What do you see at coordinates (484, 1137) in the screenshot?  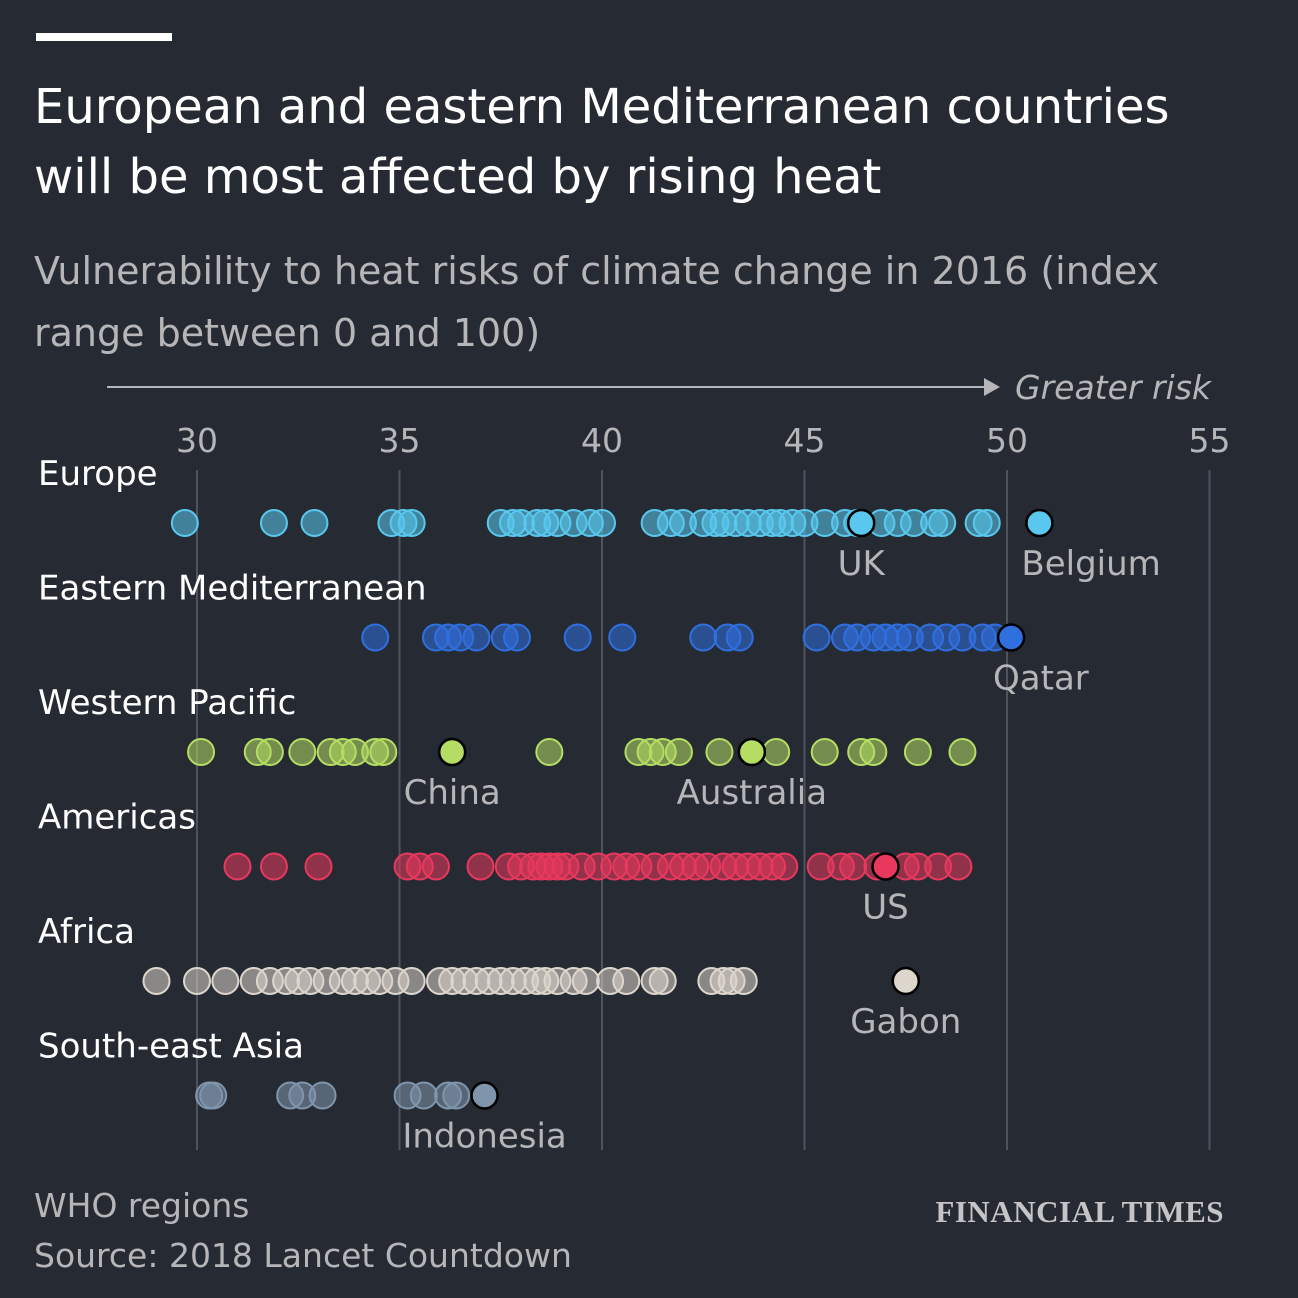 I see `highlight-label-indonesia: Indonesia` at bounding box center [484, 1137].